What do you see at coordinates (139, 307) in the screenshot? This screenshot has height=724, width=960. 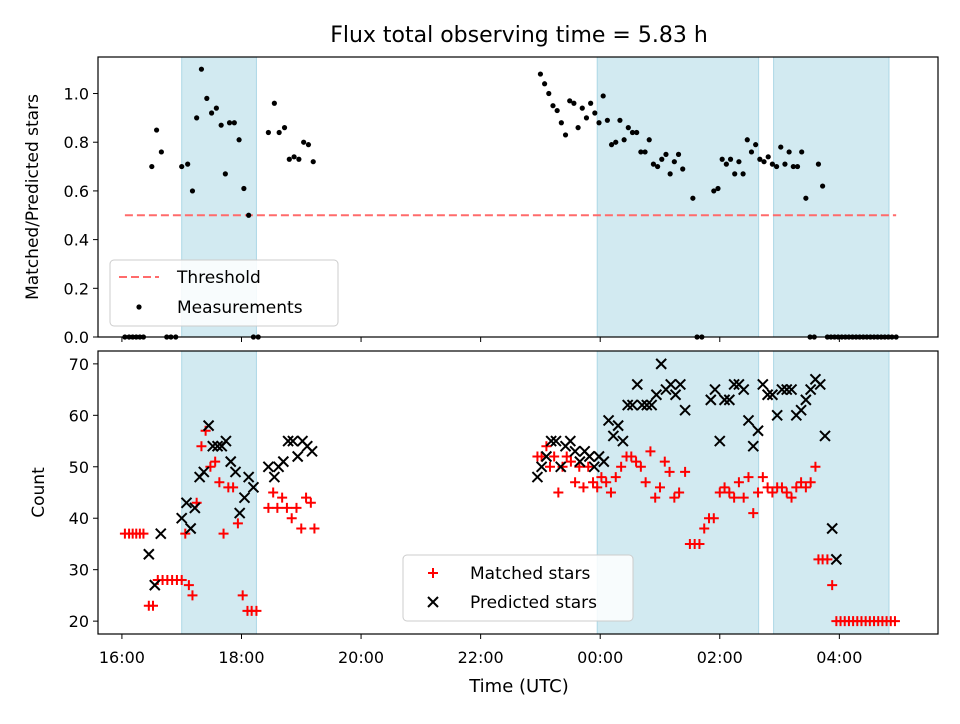 I see `legend-measurement-swatch` at bounding box center [139, 307].